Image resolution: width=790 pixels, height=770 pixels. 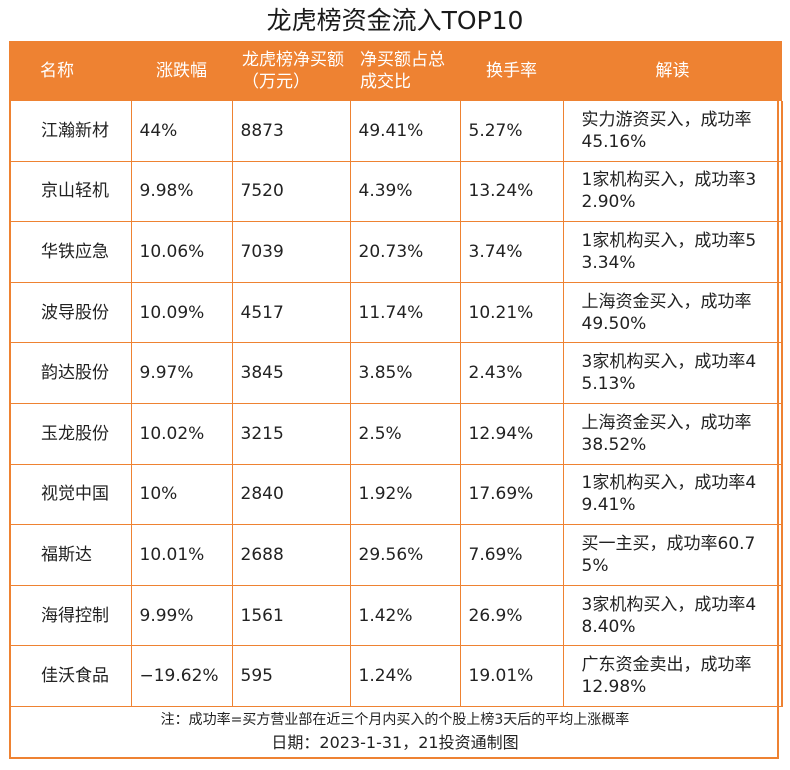 What do you see at coordinates (70, 434) in the screenshot?
I see `cell-name: 玉龙股份` at bounding box center [70, 434].